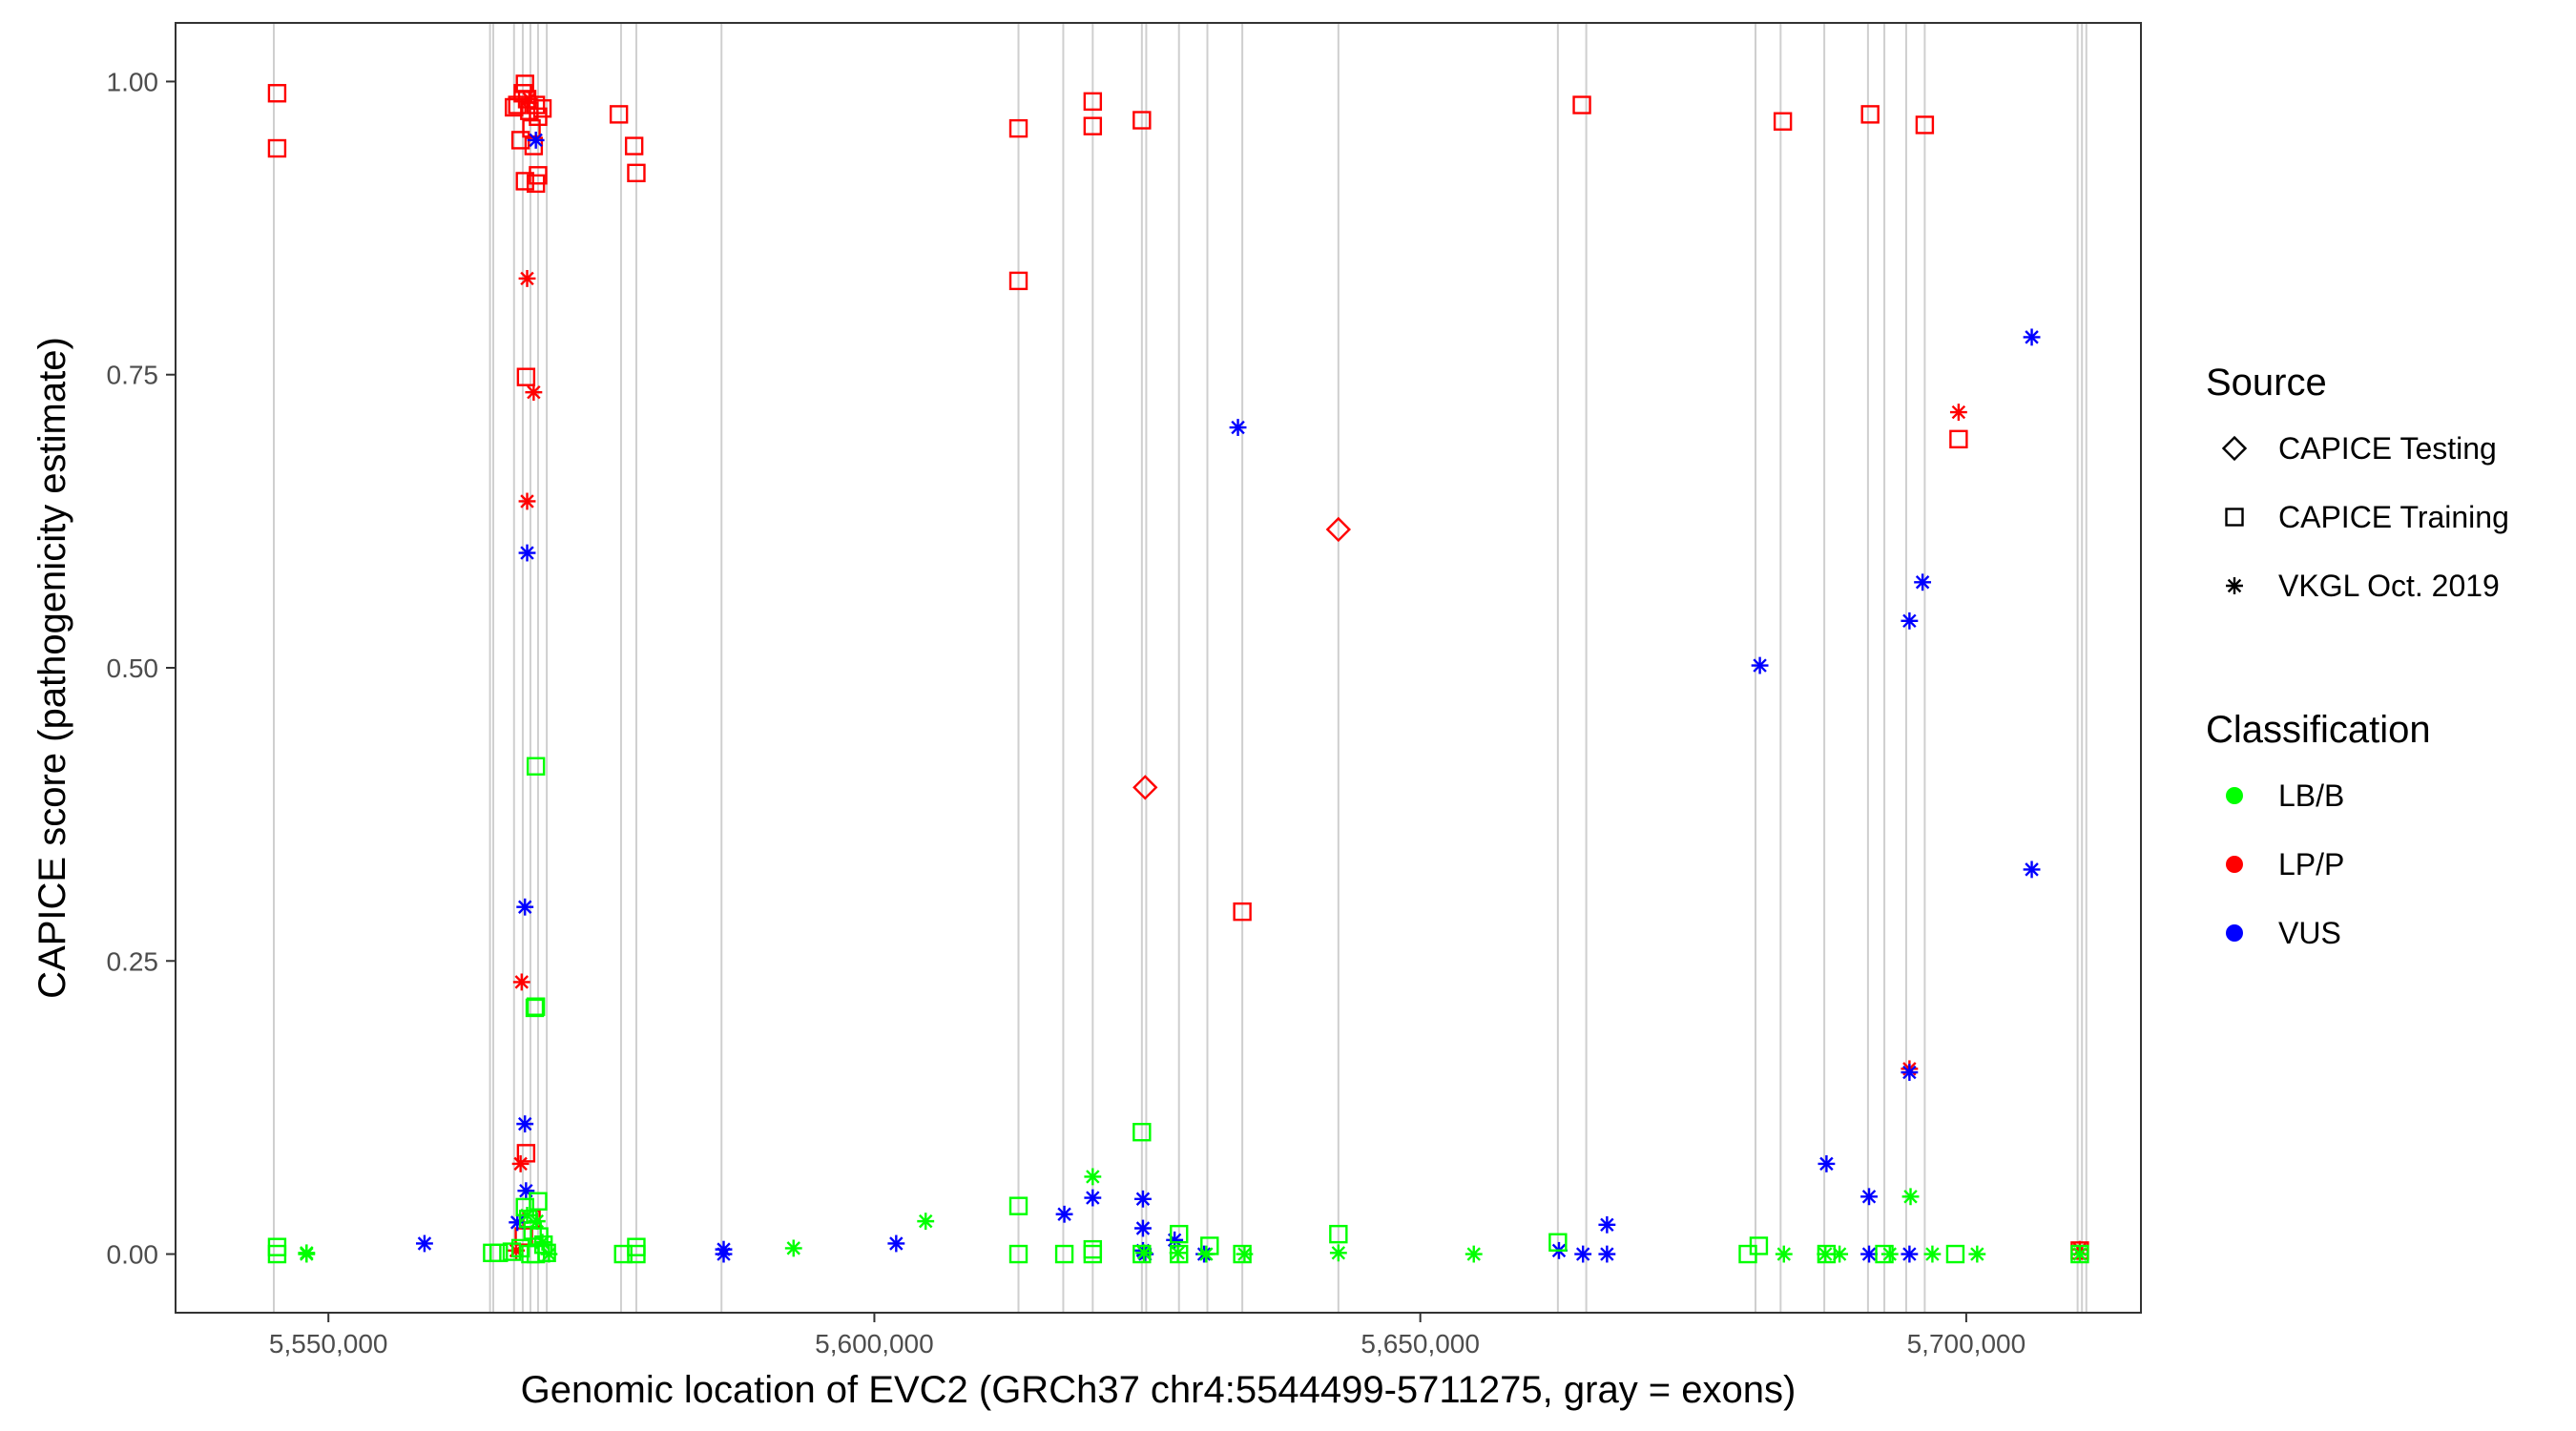 The height and width of the screenshot is (1431, 2576). I want to click on y-tick-label: 0.50, so click(133, 668).